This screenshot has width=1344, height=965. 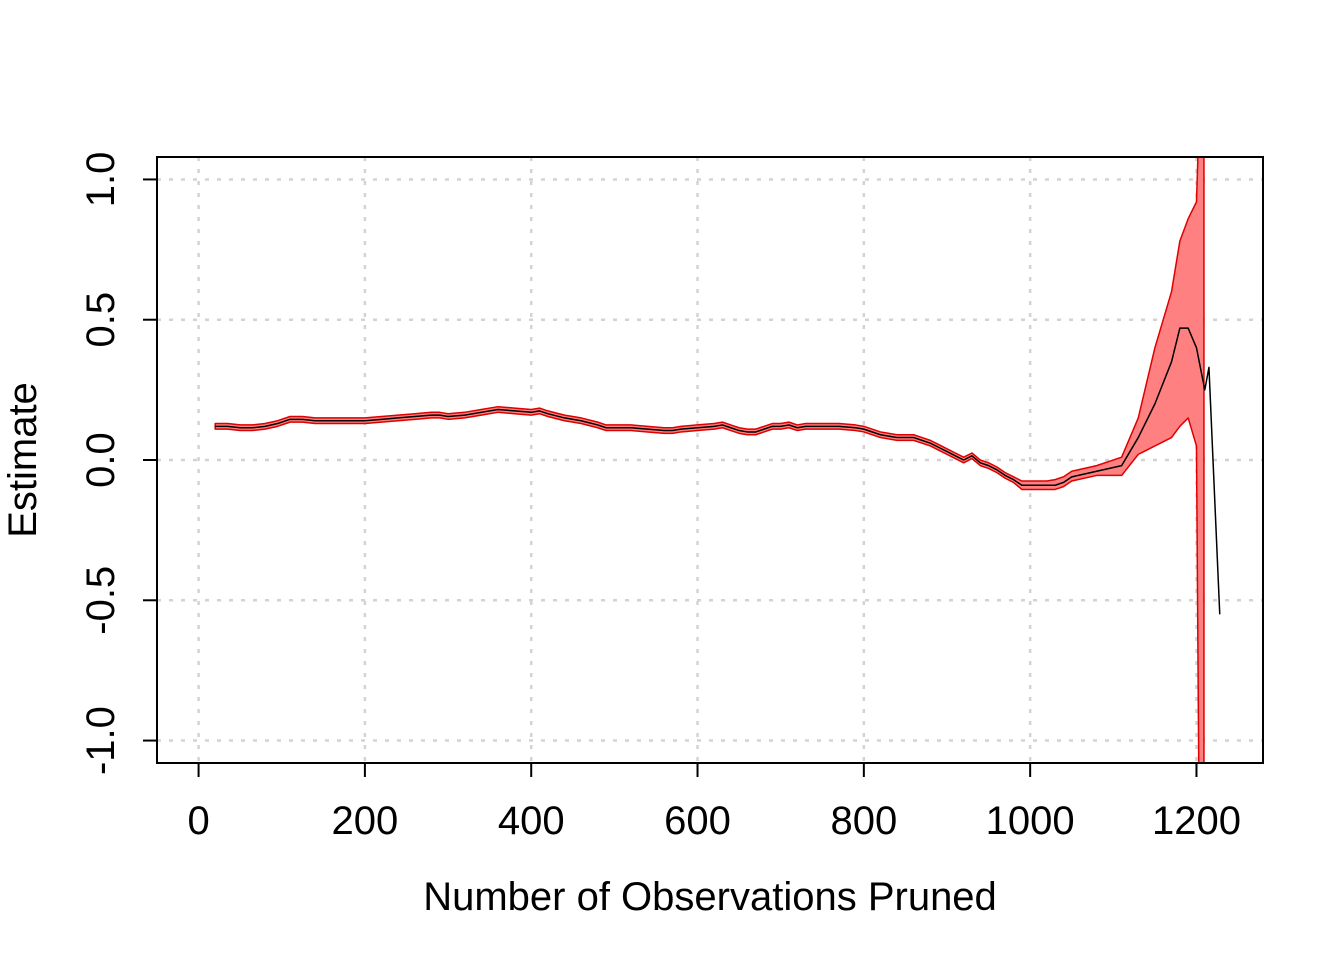 I want to click on x-tick-label-1: 200, so click(x=365, y=821).